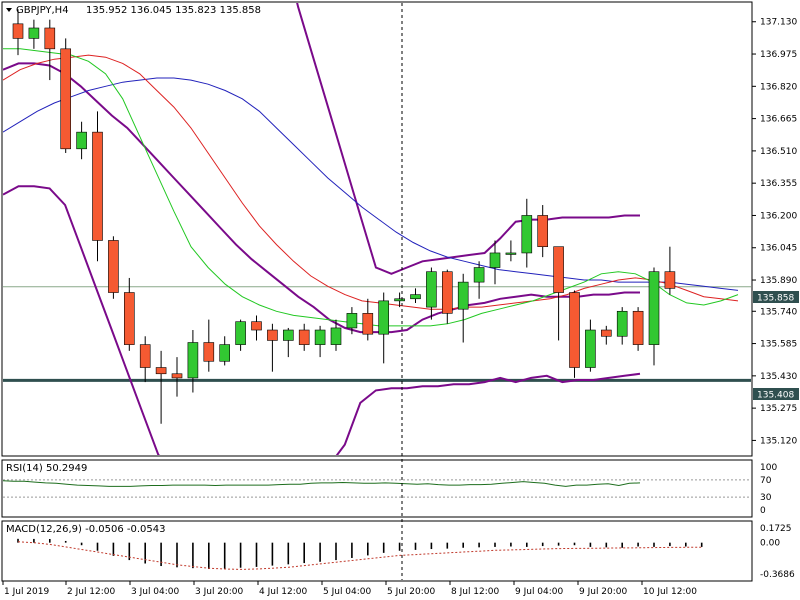 This screenshot has height=600, width=800. What do you see at coordinates (763, 511) in the screenshot?
I see `rsi-tick-label: 0` at bounding box center [763, 511].